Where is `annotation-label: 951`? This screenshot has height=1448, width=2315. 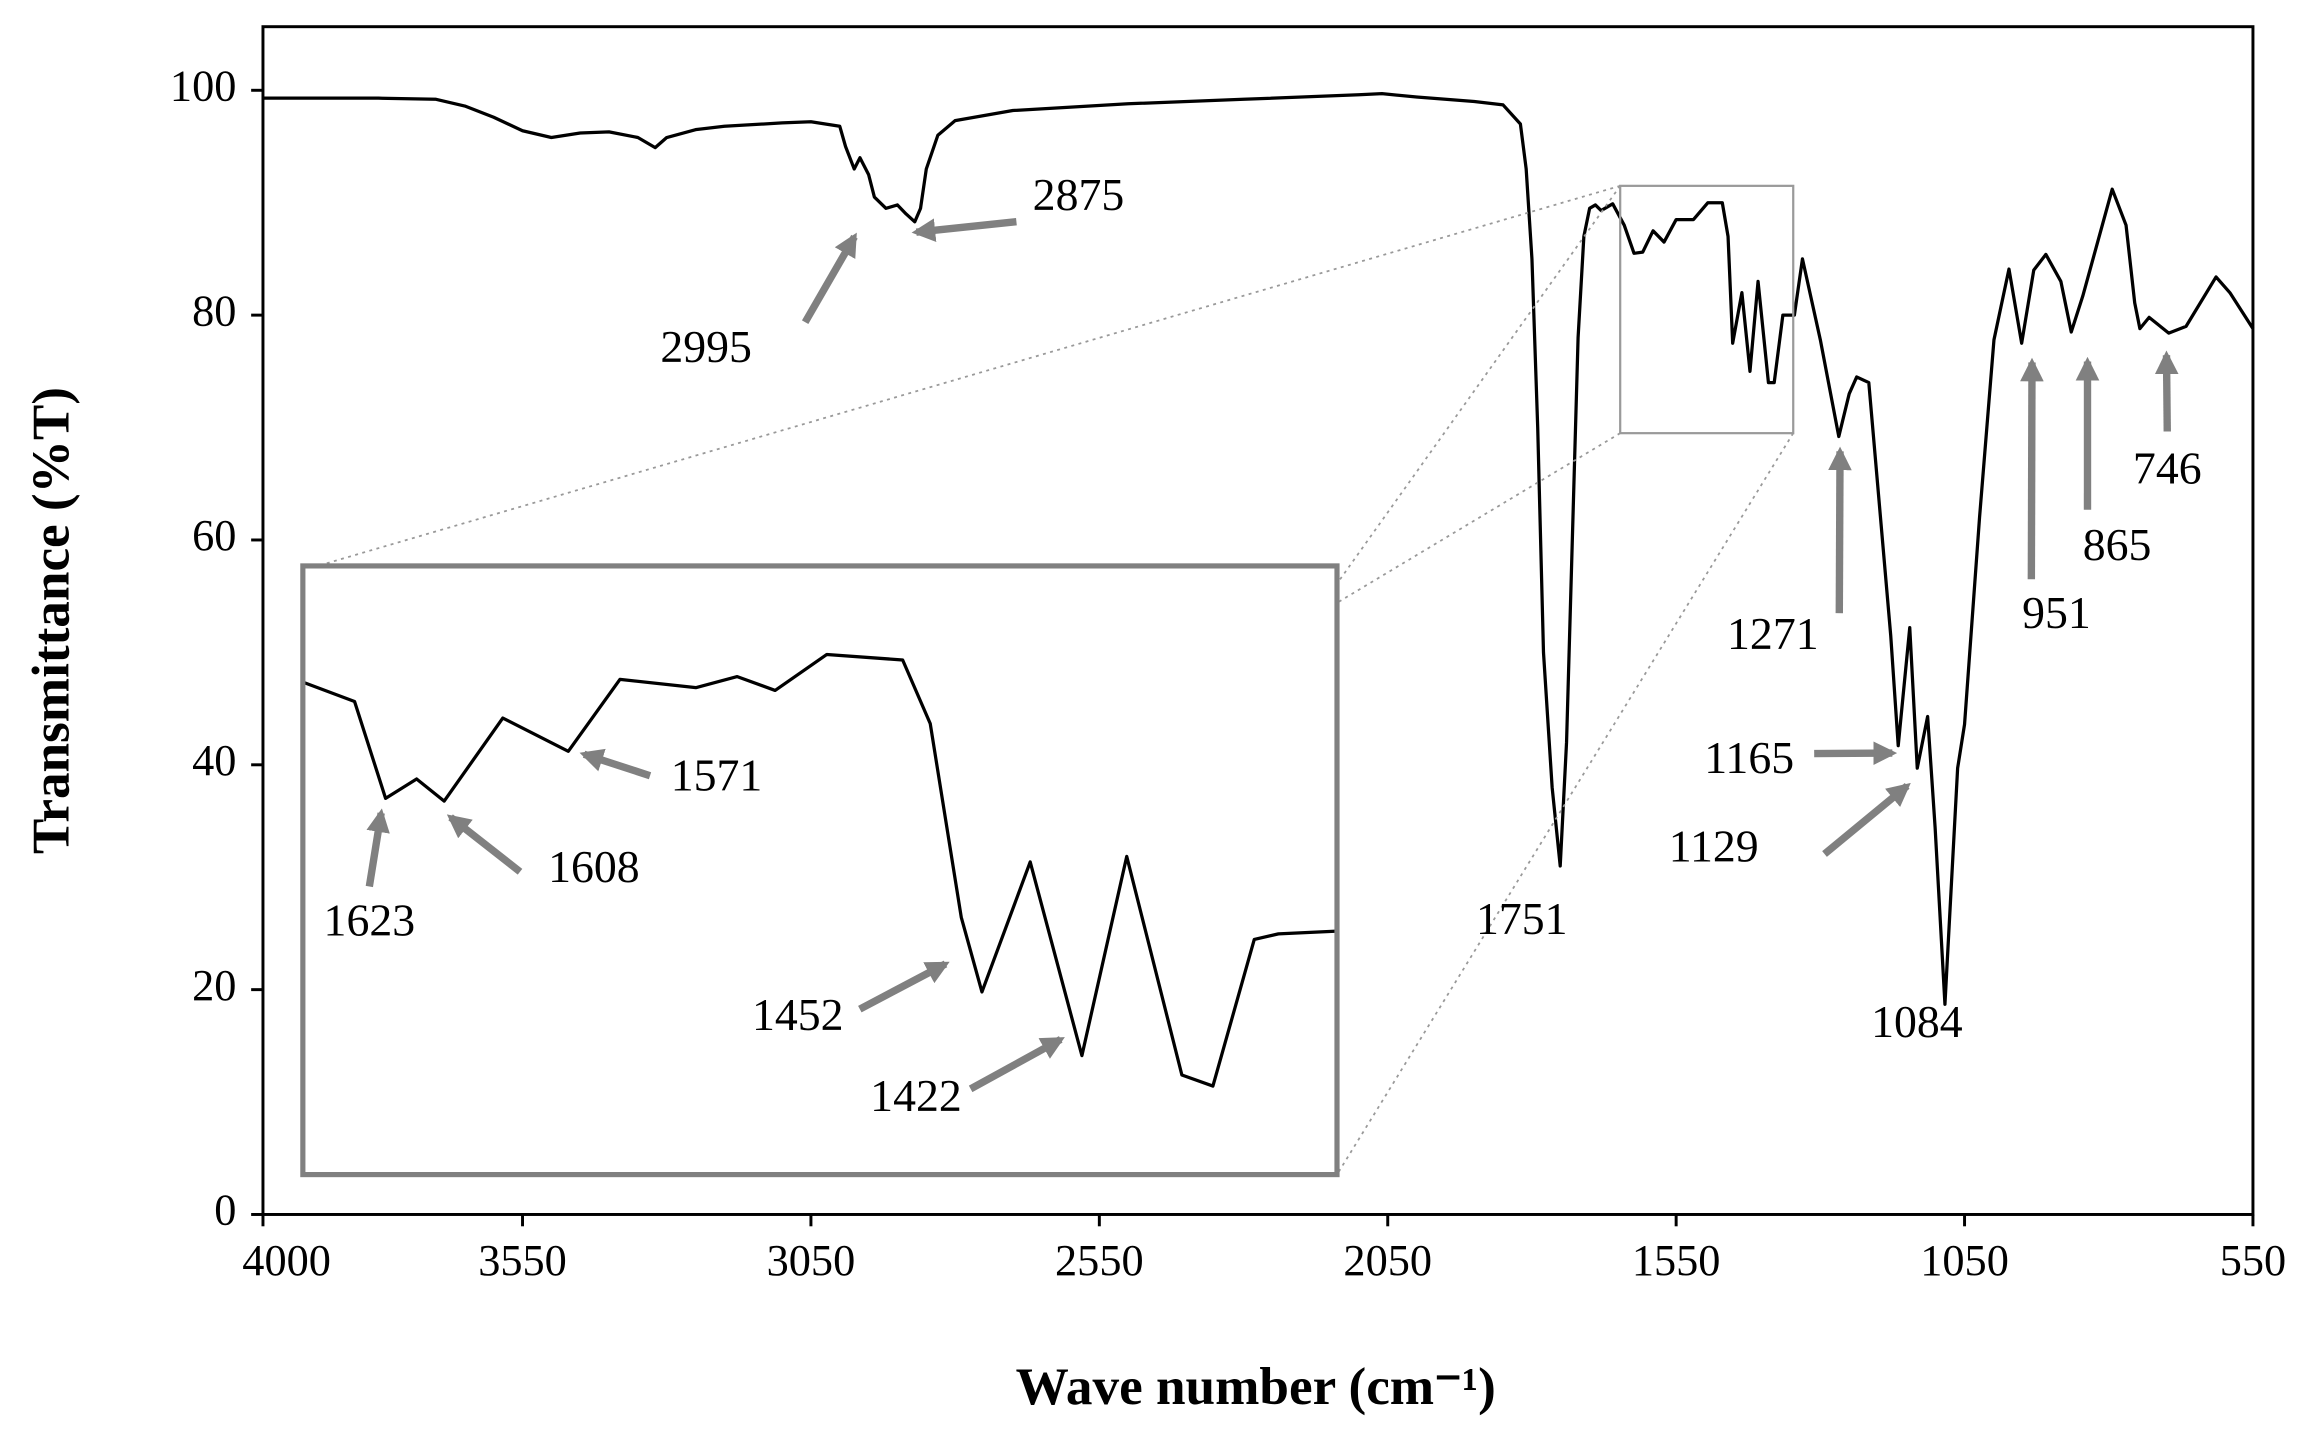
annotation-label: 951 is located at coordinates (2056, 612).